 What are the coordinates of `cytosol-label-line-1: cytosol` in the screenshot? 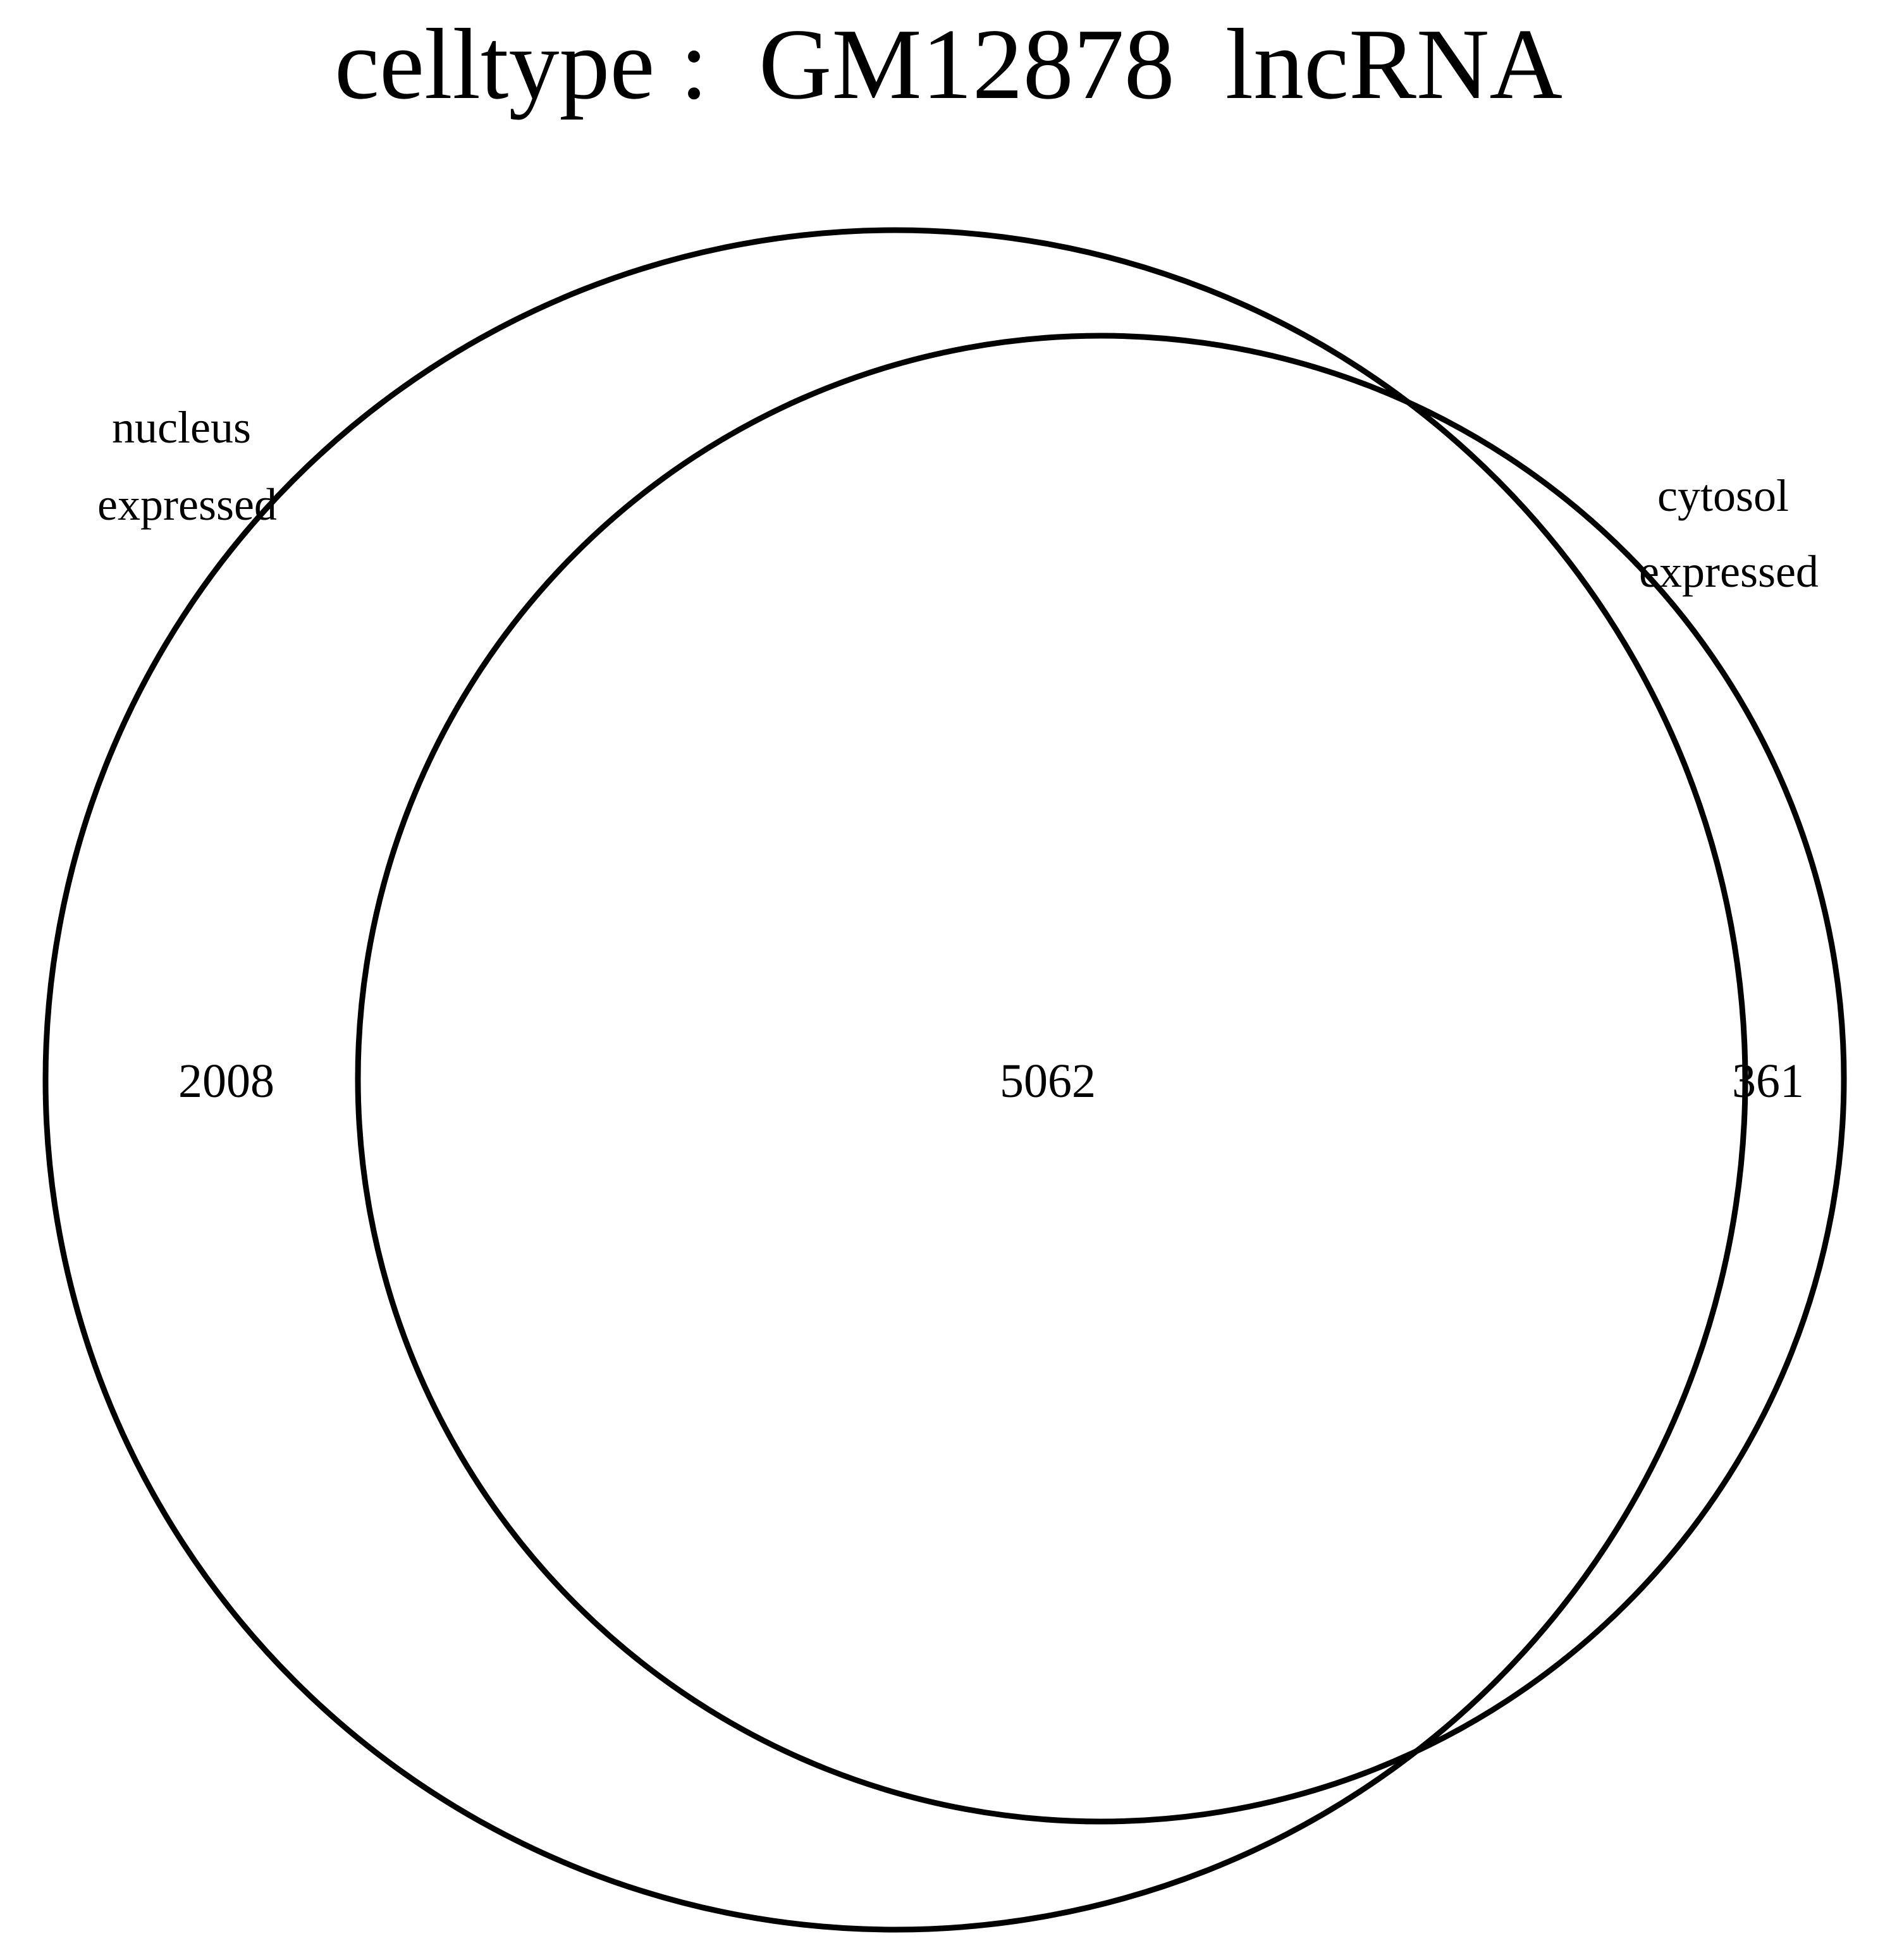 It's located at (1723, 495).